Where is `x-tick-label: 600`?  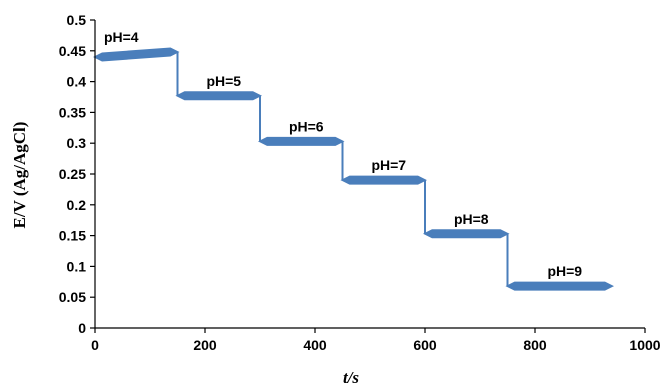
x-tick-label: 600 is located at coordinates (425, 345).